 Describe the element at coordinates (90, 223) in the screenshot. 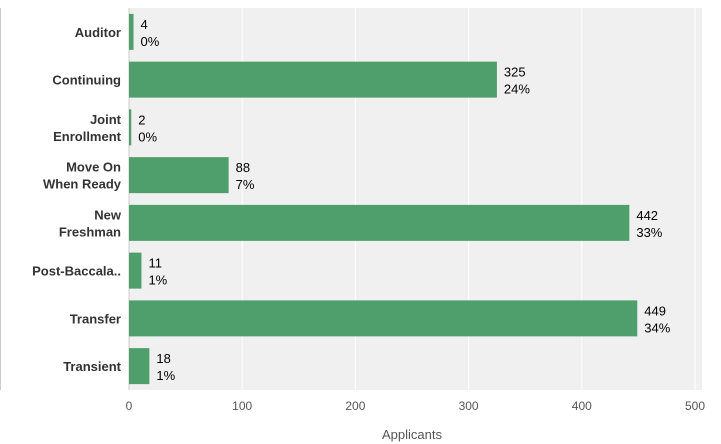

I see `category-label: New Freshman` at that location.